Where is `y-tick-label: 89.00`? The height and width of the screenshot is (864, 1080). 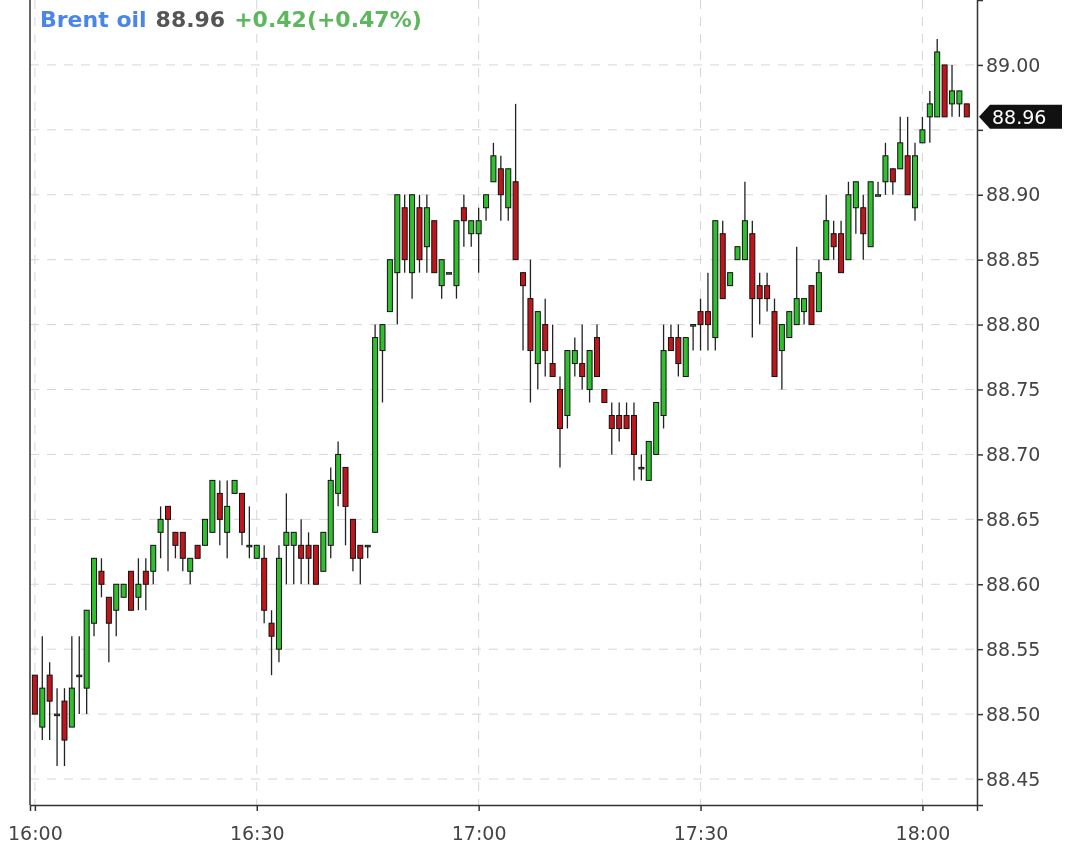 y-tick-label: 89.00 is located at coordinates (1013, 64).